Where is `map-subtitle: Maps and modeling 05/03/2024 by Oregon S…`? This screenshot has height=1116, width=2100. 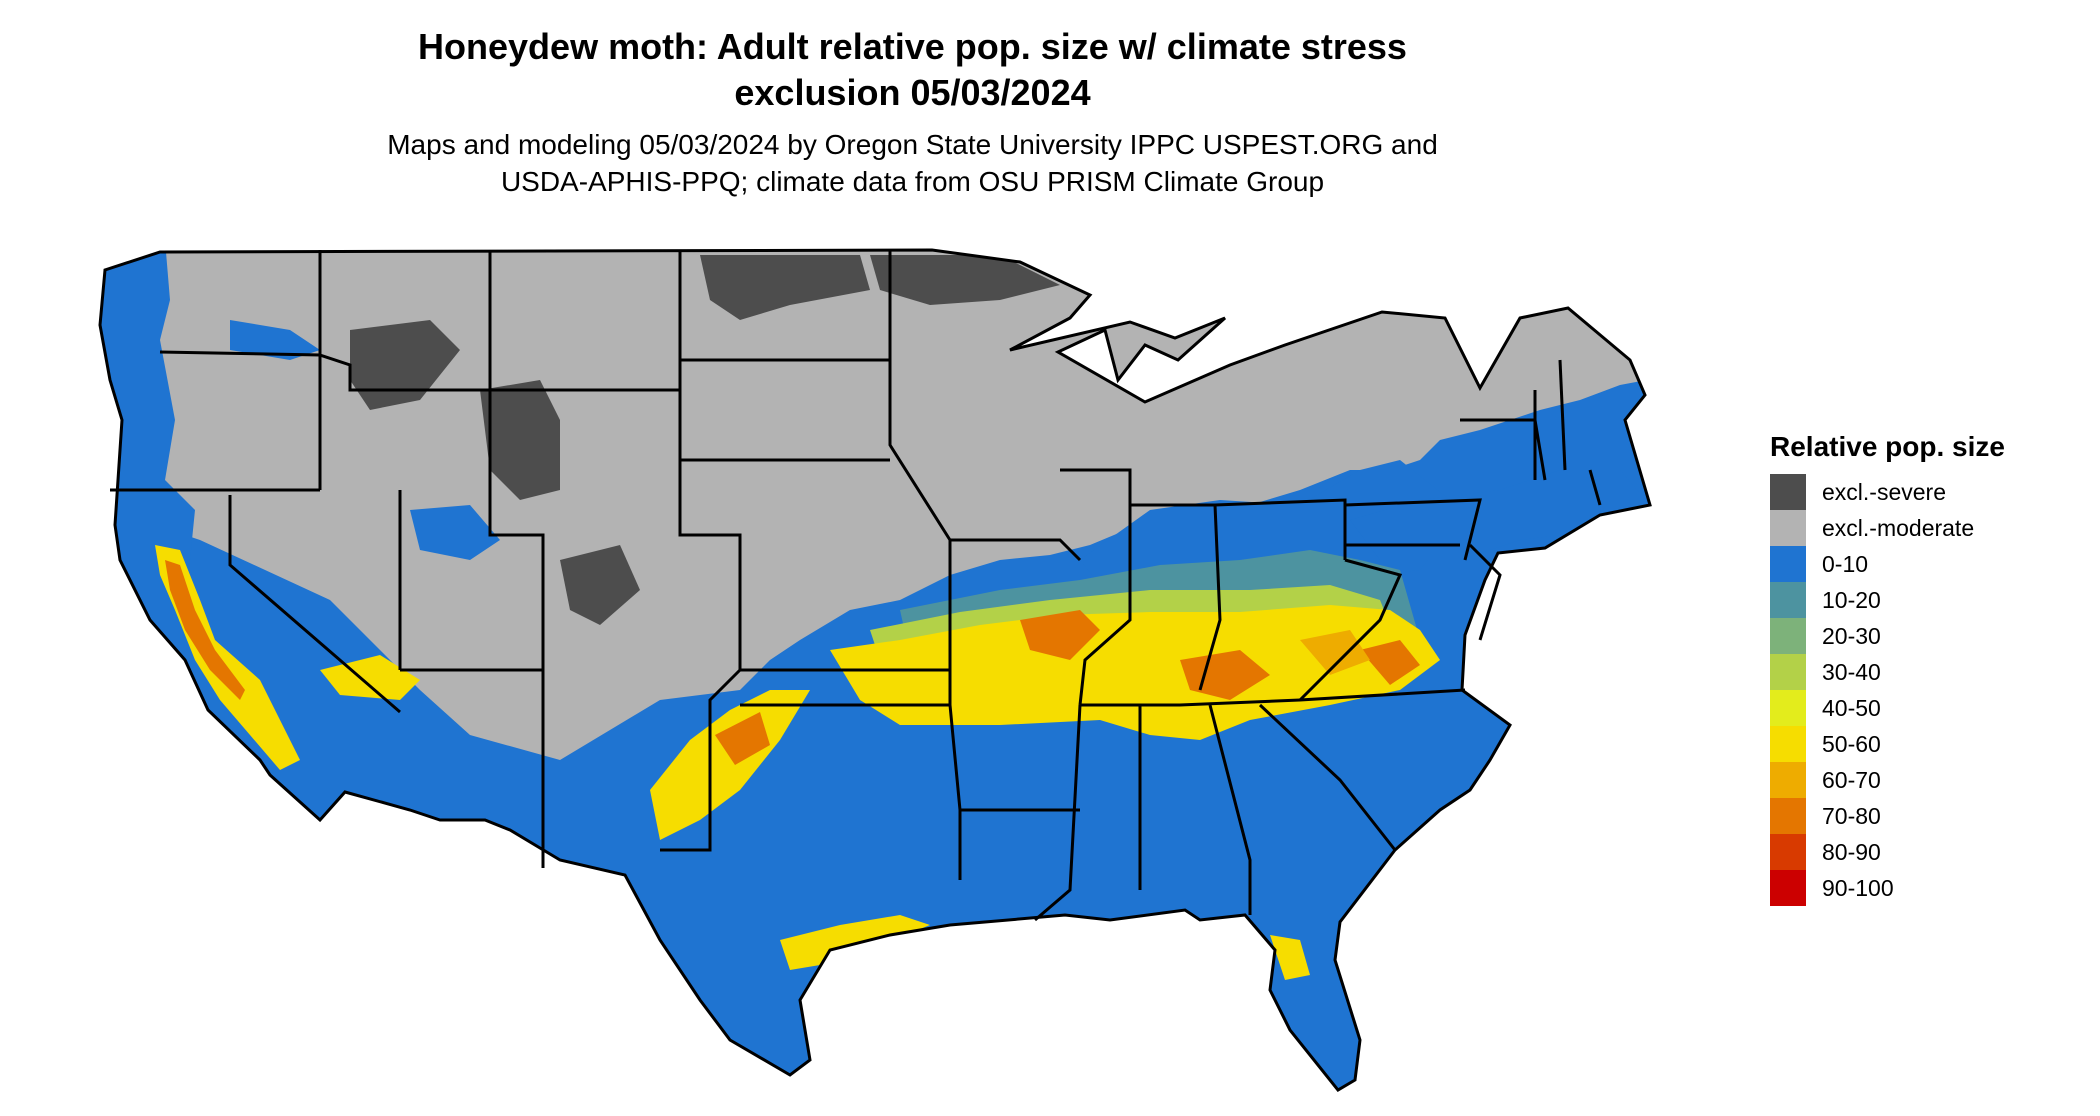 map-subtitle: Maps and modeling 05/03/2024 by Oregon S… is located at coordinates (912, 163).